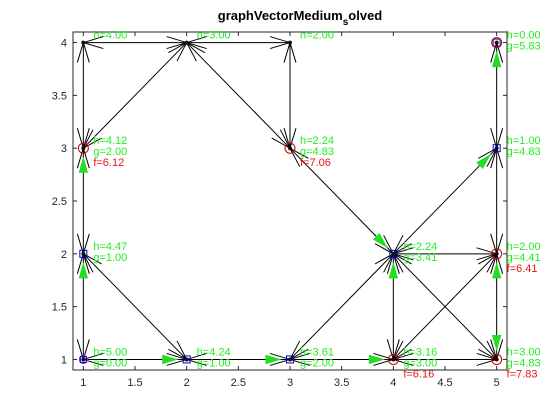  Describe the element at coordinates (346, 22) in the screenshot. I see `chart-title-sub: s` at that location.